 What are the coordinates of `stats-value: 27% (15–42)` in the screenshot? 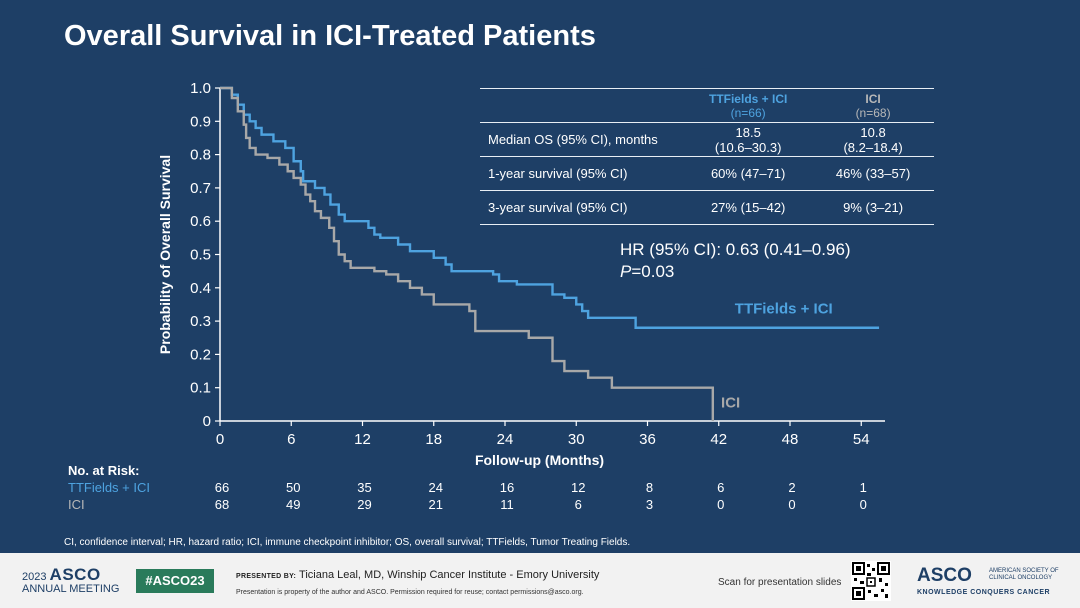 It's located at (748, 207).